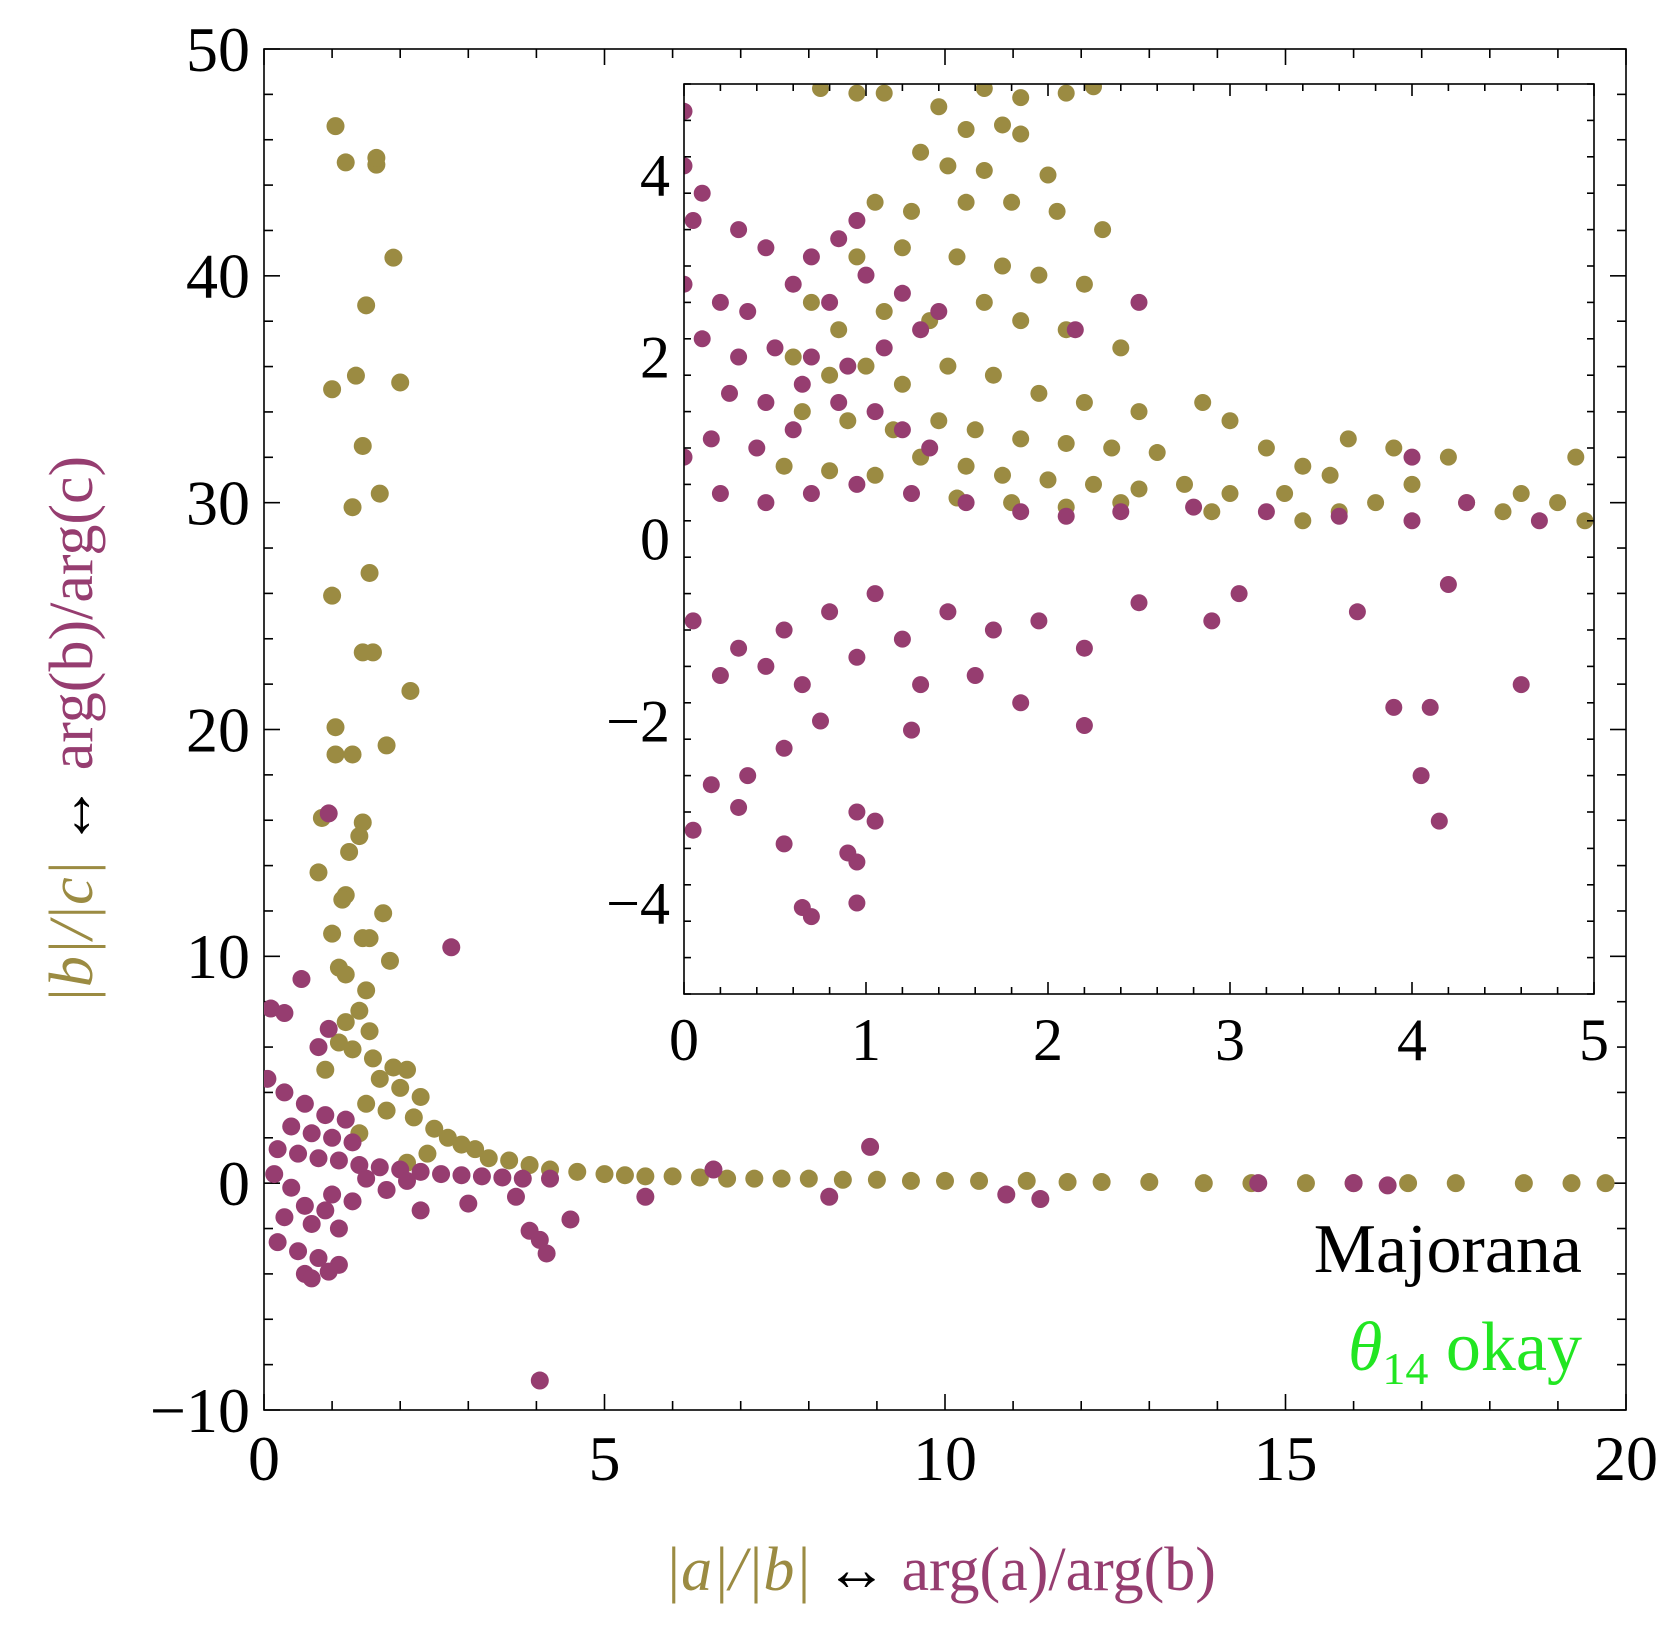 Image resolution: width=1667 pixels, height=1626 pixels. Describe the element at coordinates (684, 1040) in the screenshot. I see `inset-x-tick-label: 0` at that location.